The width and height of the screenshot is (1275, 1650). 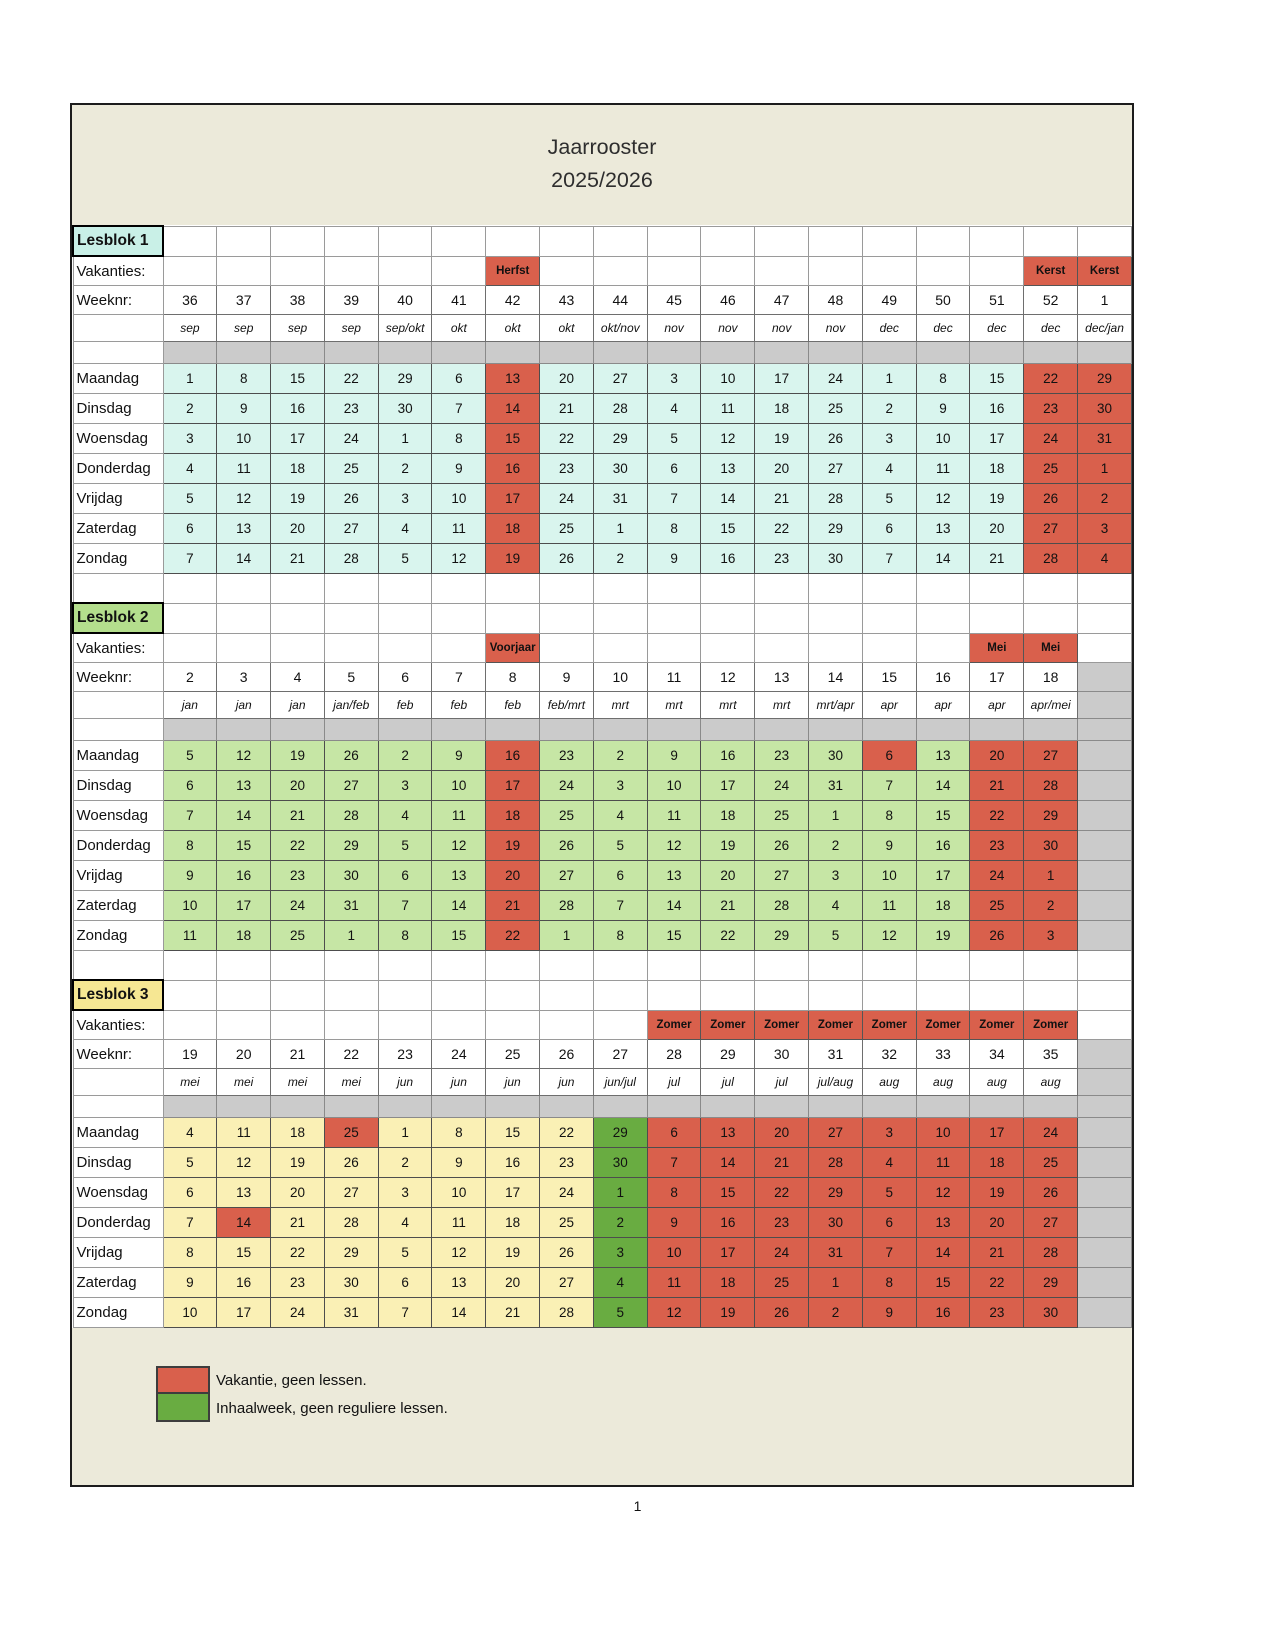 I want to click on date-cell: 24, so click(x=782, y=785).